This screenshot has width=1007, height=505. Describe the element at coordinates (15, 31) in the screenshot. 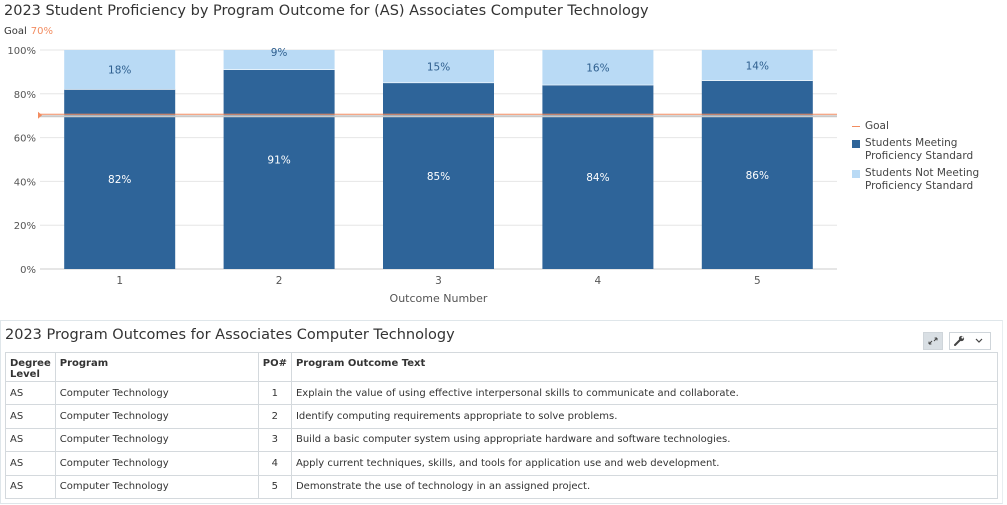

I see `goal-label: Goal` at that location.